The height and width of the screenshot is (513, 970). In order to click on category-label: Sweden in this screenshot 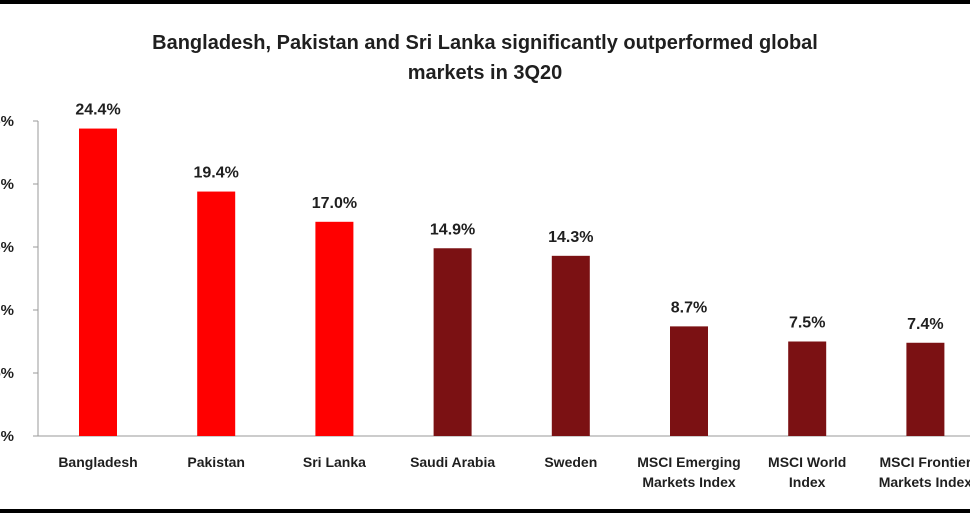, I will do `click(570, 462)`.